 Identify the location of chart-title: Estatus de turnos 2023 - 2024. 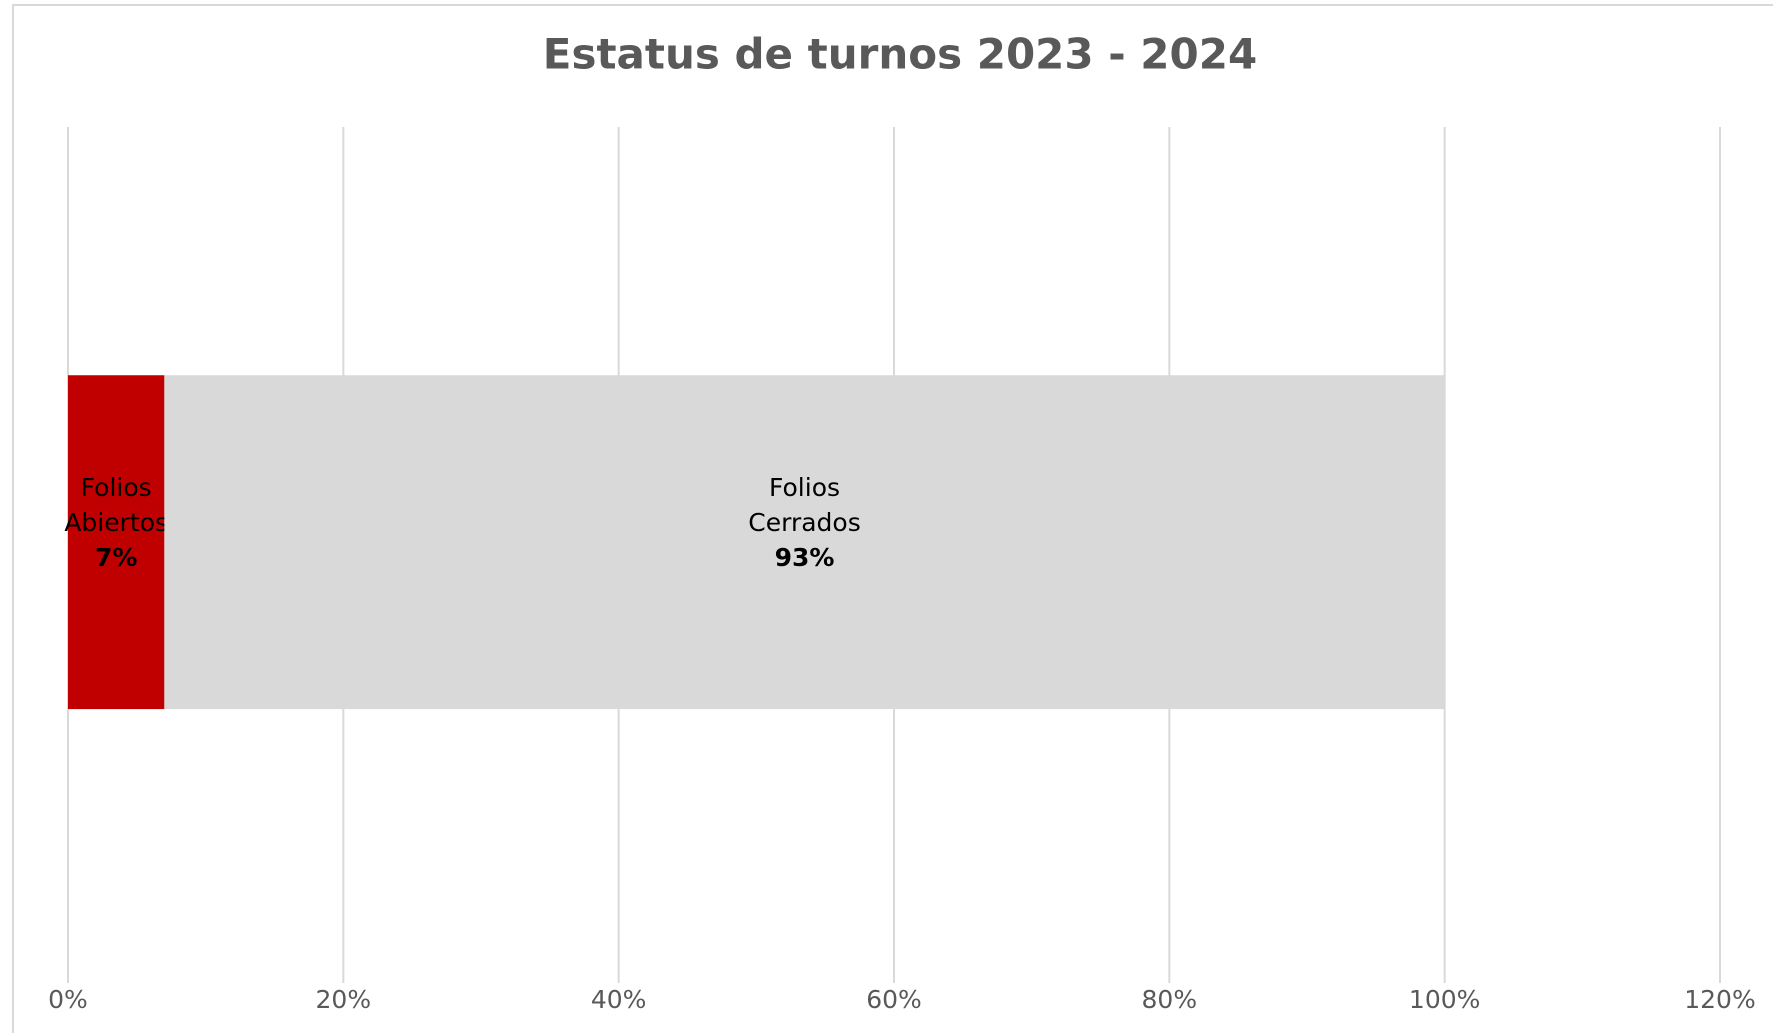
(900, 54).